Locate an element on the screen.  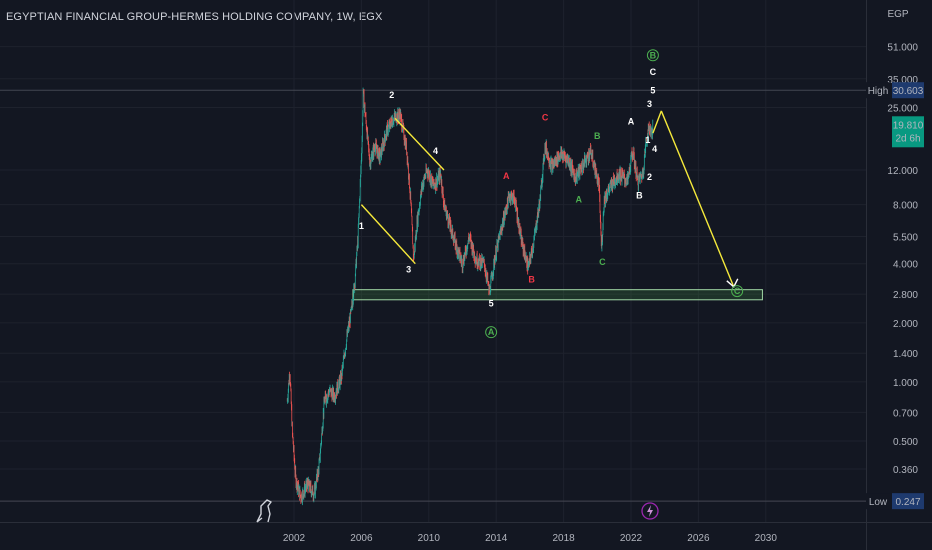
logo-icon is located at coordinates (264, 511).